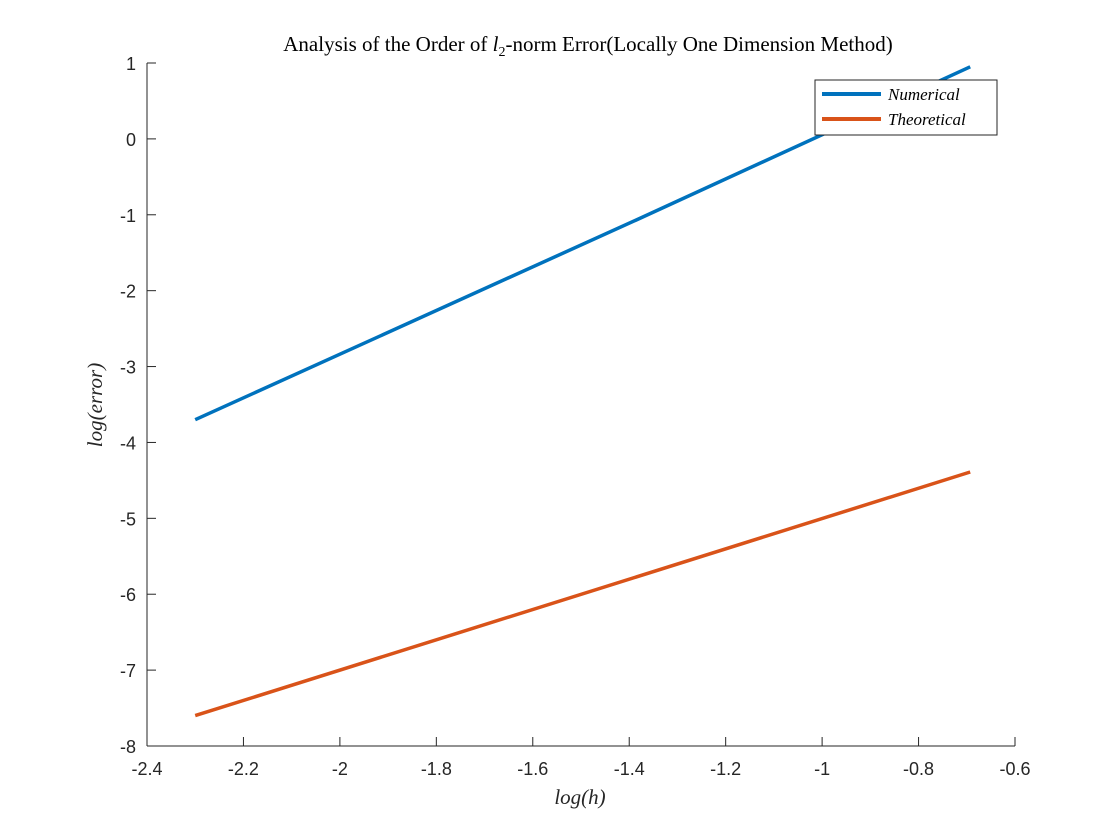  I want to click on x-tick-label: -0.6, so click(1014, 769).